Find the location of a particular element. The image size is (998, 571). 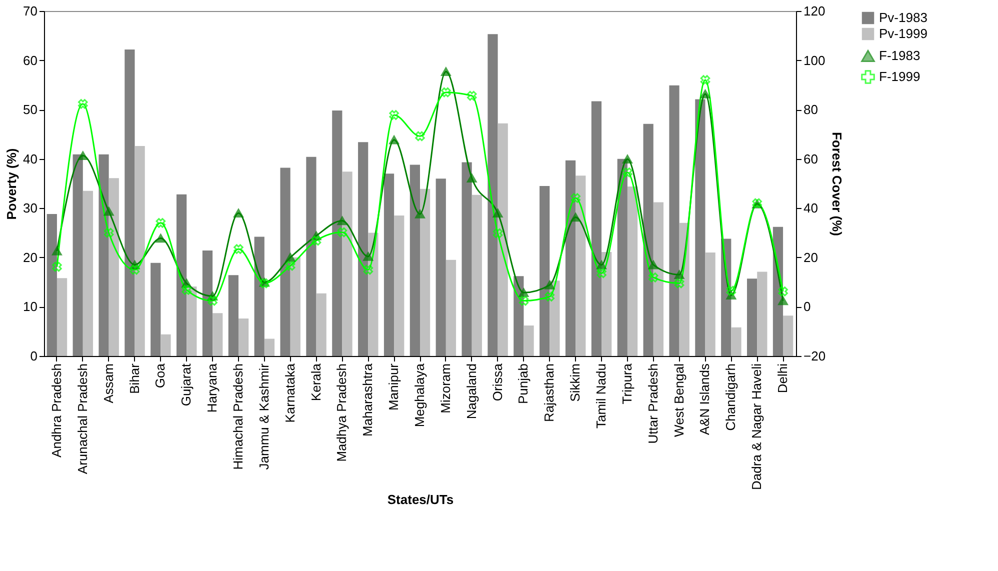

x-tick-label: Tamil Nadu is located at coordinates (601, 396).